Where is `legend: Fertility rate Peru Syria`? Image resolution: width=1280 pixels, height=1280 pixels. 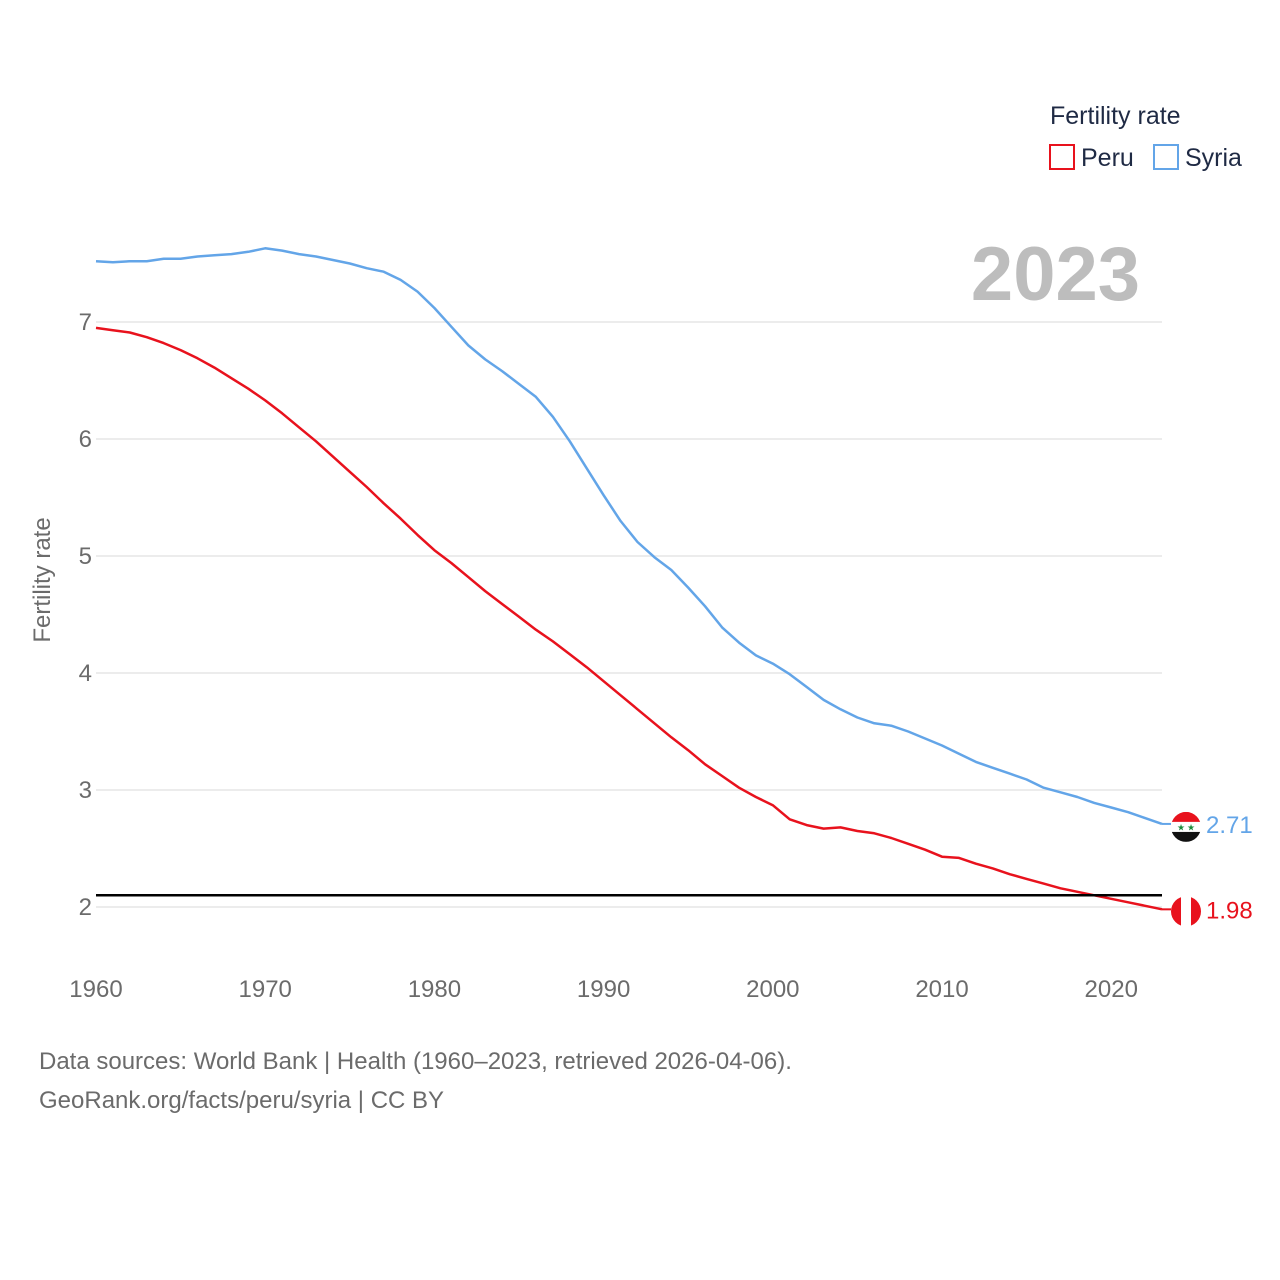
legend: Fertility rate Peru Syria is located at coordinates (1145, 137).